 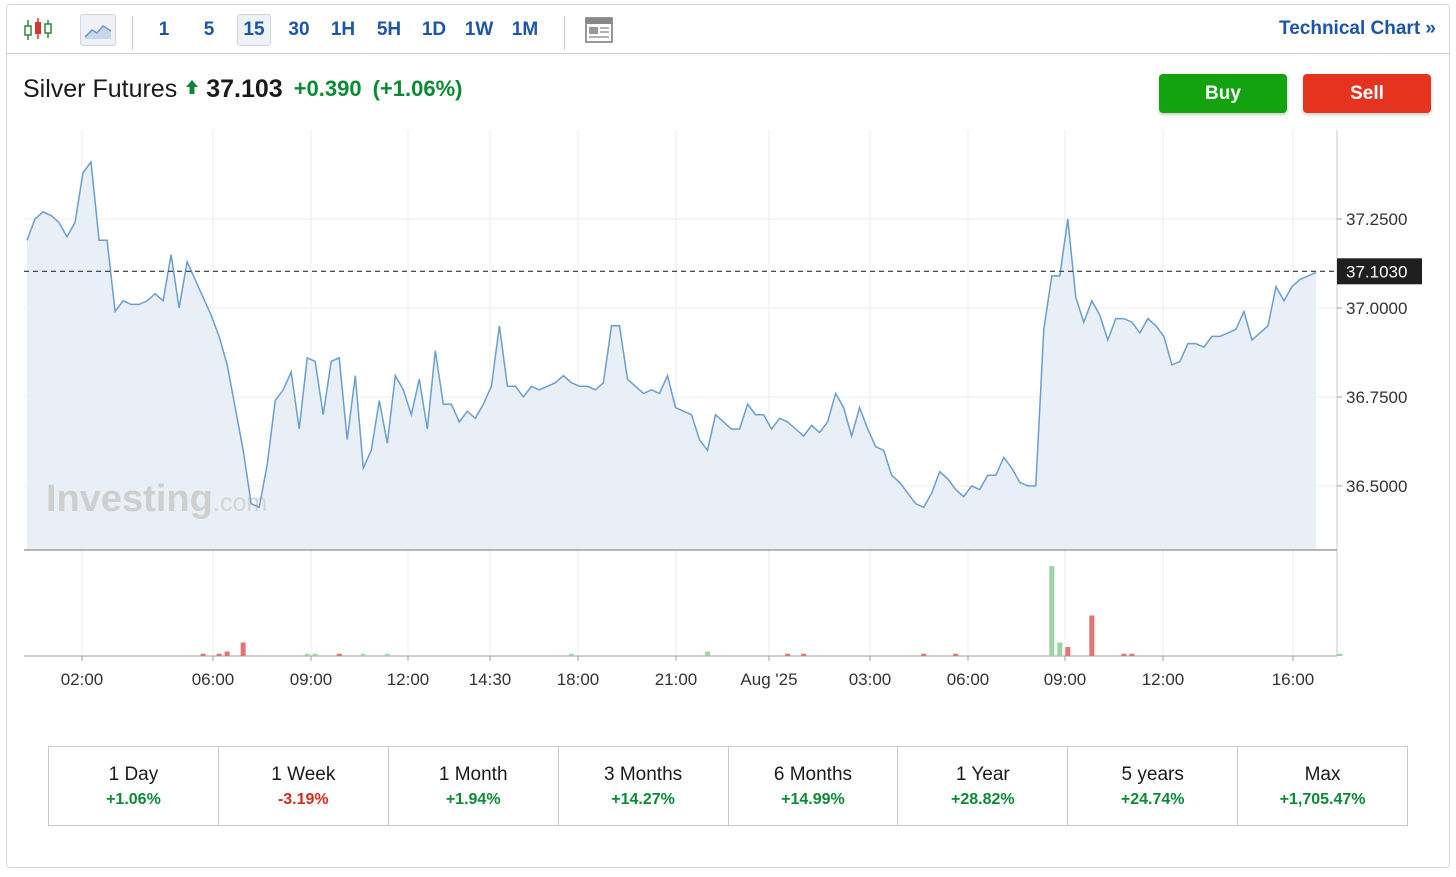 What do you see at coordinates (599, 30) in the screenshot?
I see `news-layout-icon` at bounding box center [599, 30].